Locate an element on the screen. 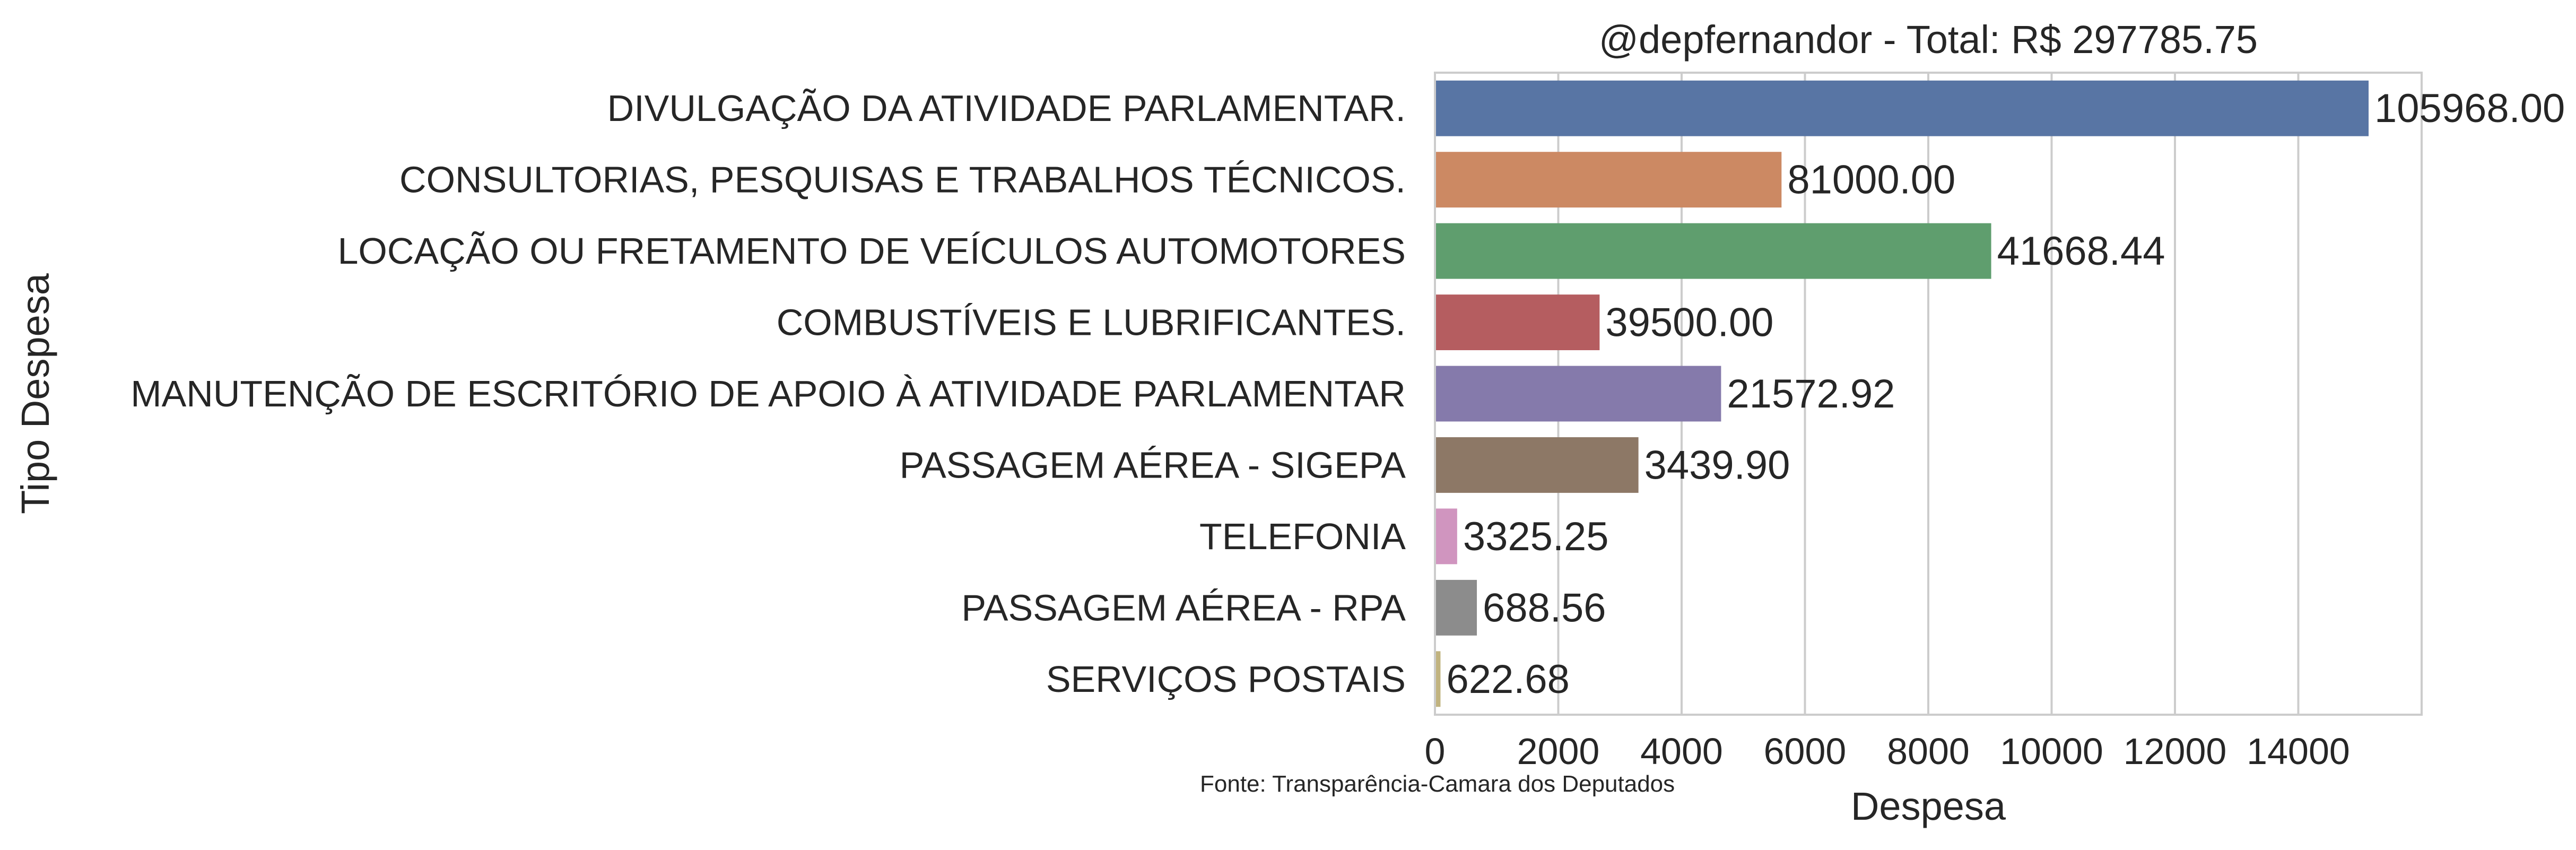 The height and width of the screenshot is (850, 2576). data-label: 81000.00 is located at coordinates (1871, 180).